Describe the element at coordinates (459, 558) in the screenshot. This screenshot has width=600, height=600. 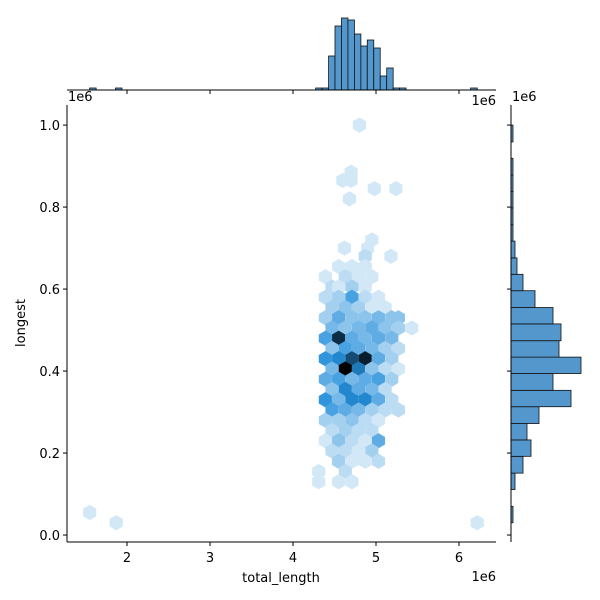
I see `x-tick-label: 6` at that location.